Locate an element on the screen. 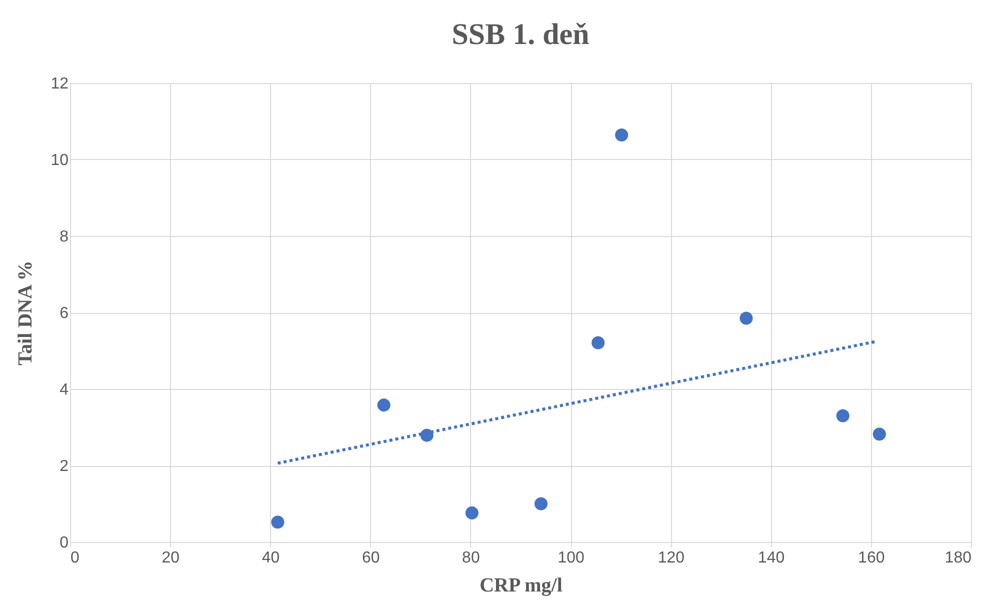 This screenshot has height=610, width=997. x-tick-label: 140 is located at coordinates (771, 558).